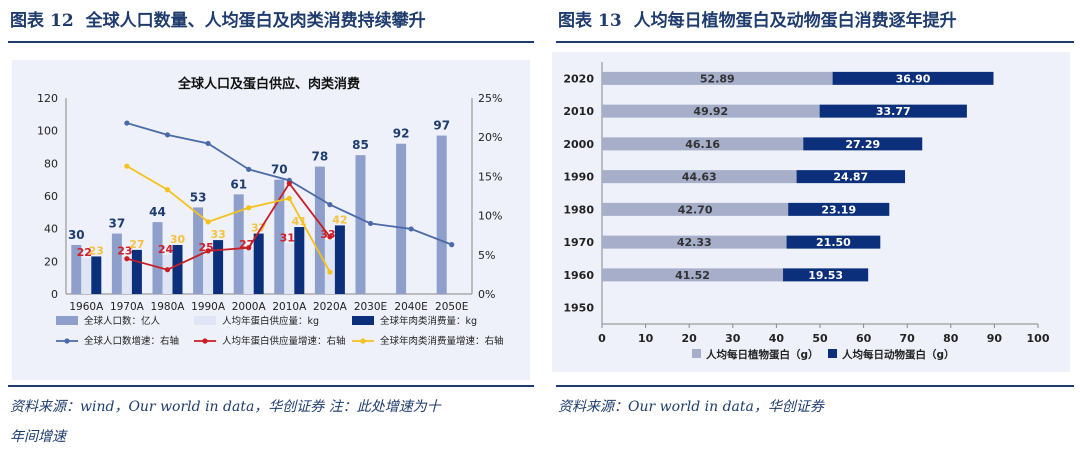 The width and height of the screenshot is (1080, 453). Describe the element at coordinates (578, 275) in the screenshot. I see `y-tick-label: 1960` at that location.